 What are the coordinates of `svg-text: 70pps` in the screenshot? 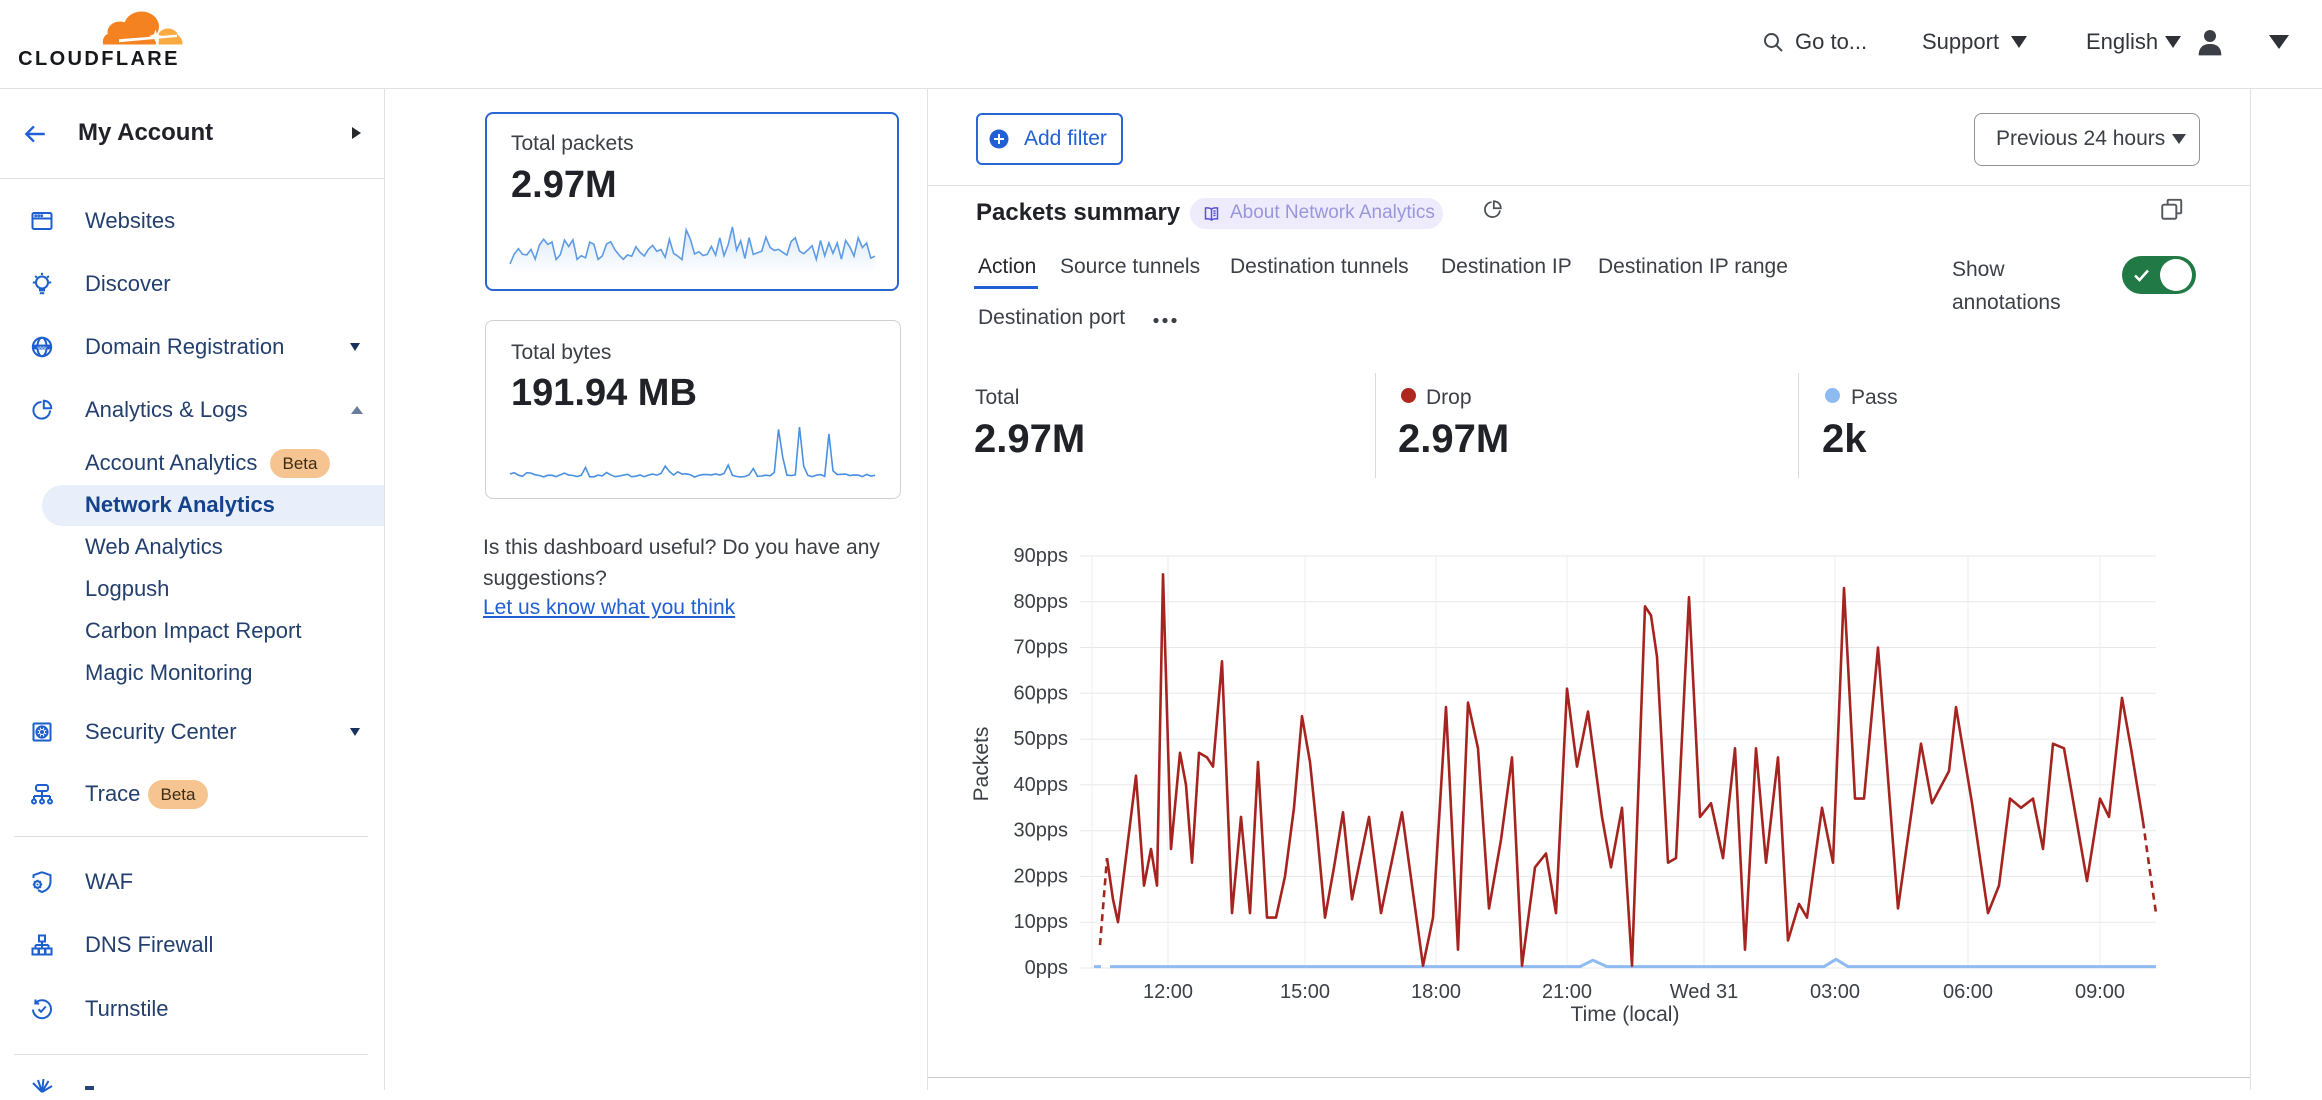 It's located at (1041, 648).